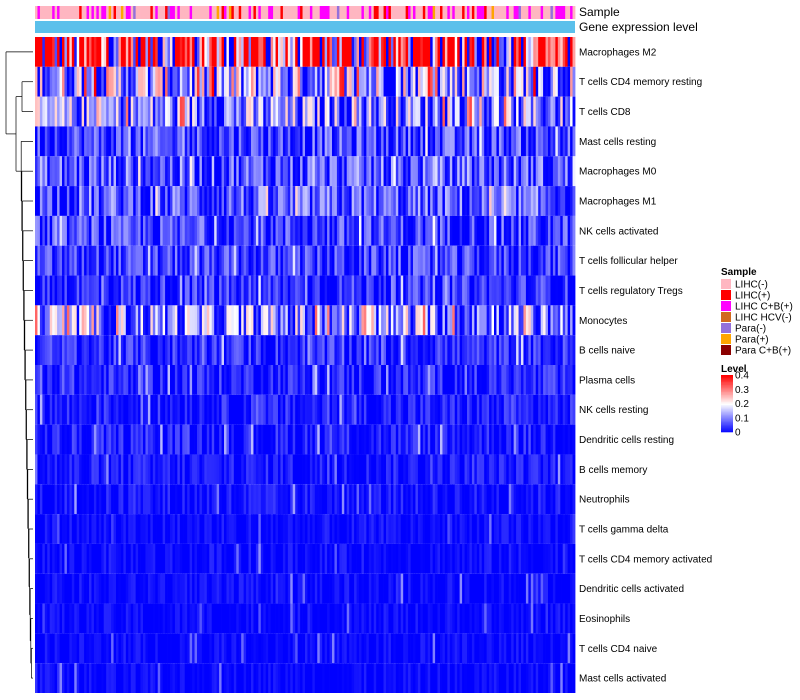  I want to click on heatmap-row, so click(305, 171).